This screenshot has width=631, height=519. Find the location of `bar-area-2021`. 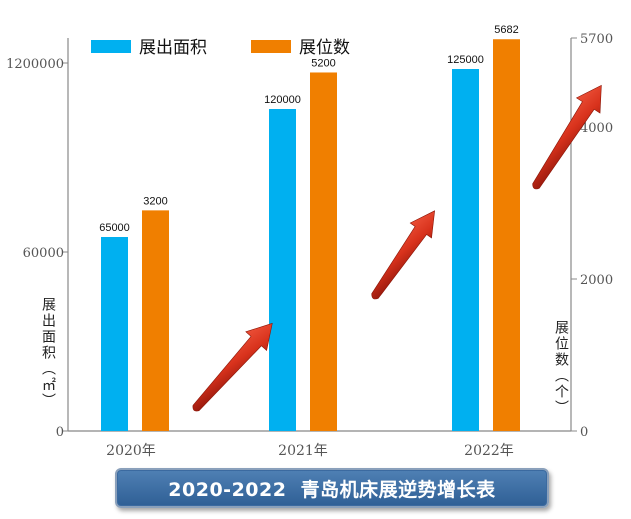

bar-area-2021 is located at coordinates (282, 270).